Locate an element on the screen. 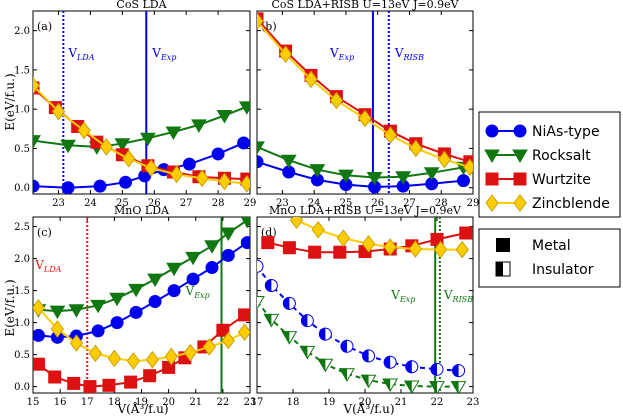  legend-entry-zincblende: Zincblende is located at coordinates (547, 203).